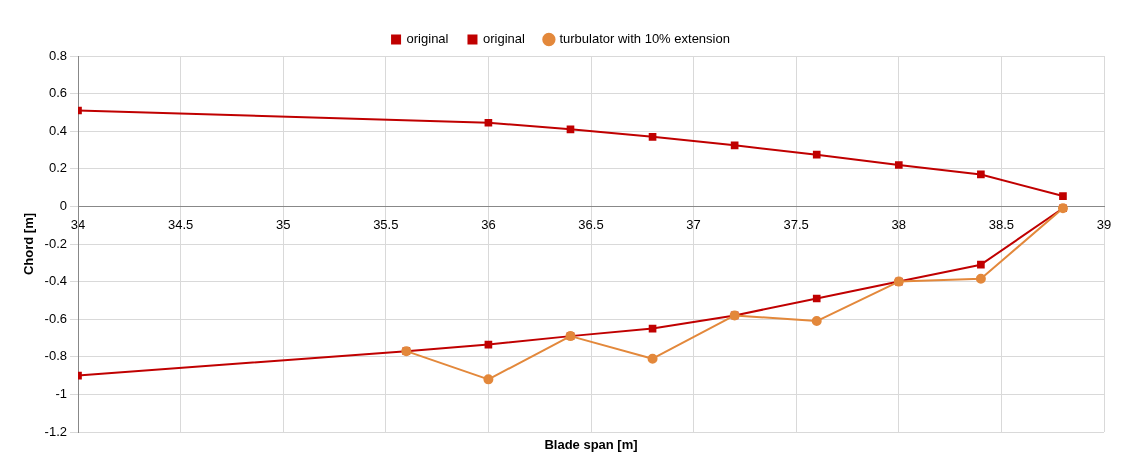  Describe the element at coordinates (899, 224) in the screenshot. I see `x-tick-label: 38` at that location.